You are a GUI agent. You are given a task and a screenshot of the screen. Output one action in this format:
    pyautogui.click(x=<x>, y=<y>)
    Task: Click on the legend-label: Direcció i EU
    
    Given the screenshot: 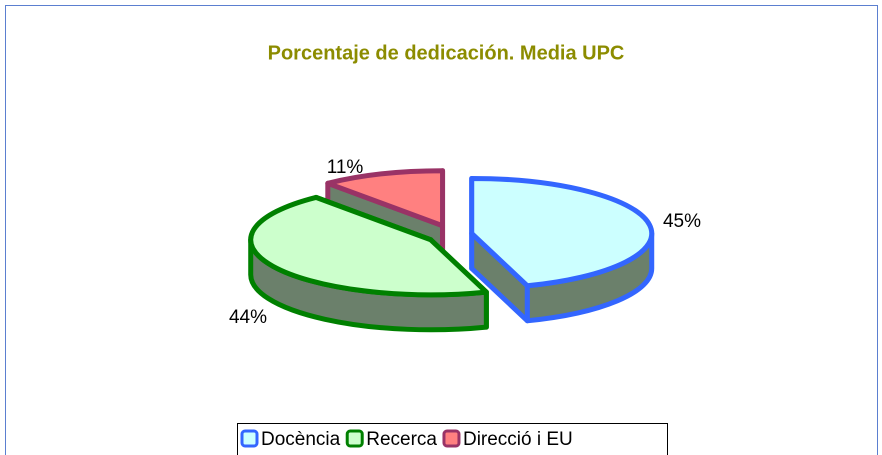 What is the action you would take?
    pyautogui.click(x=518, y=439)
    